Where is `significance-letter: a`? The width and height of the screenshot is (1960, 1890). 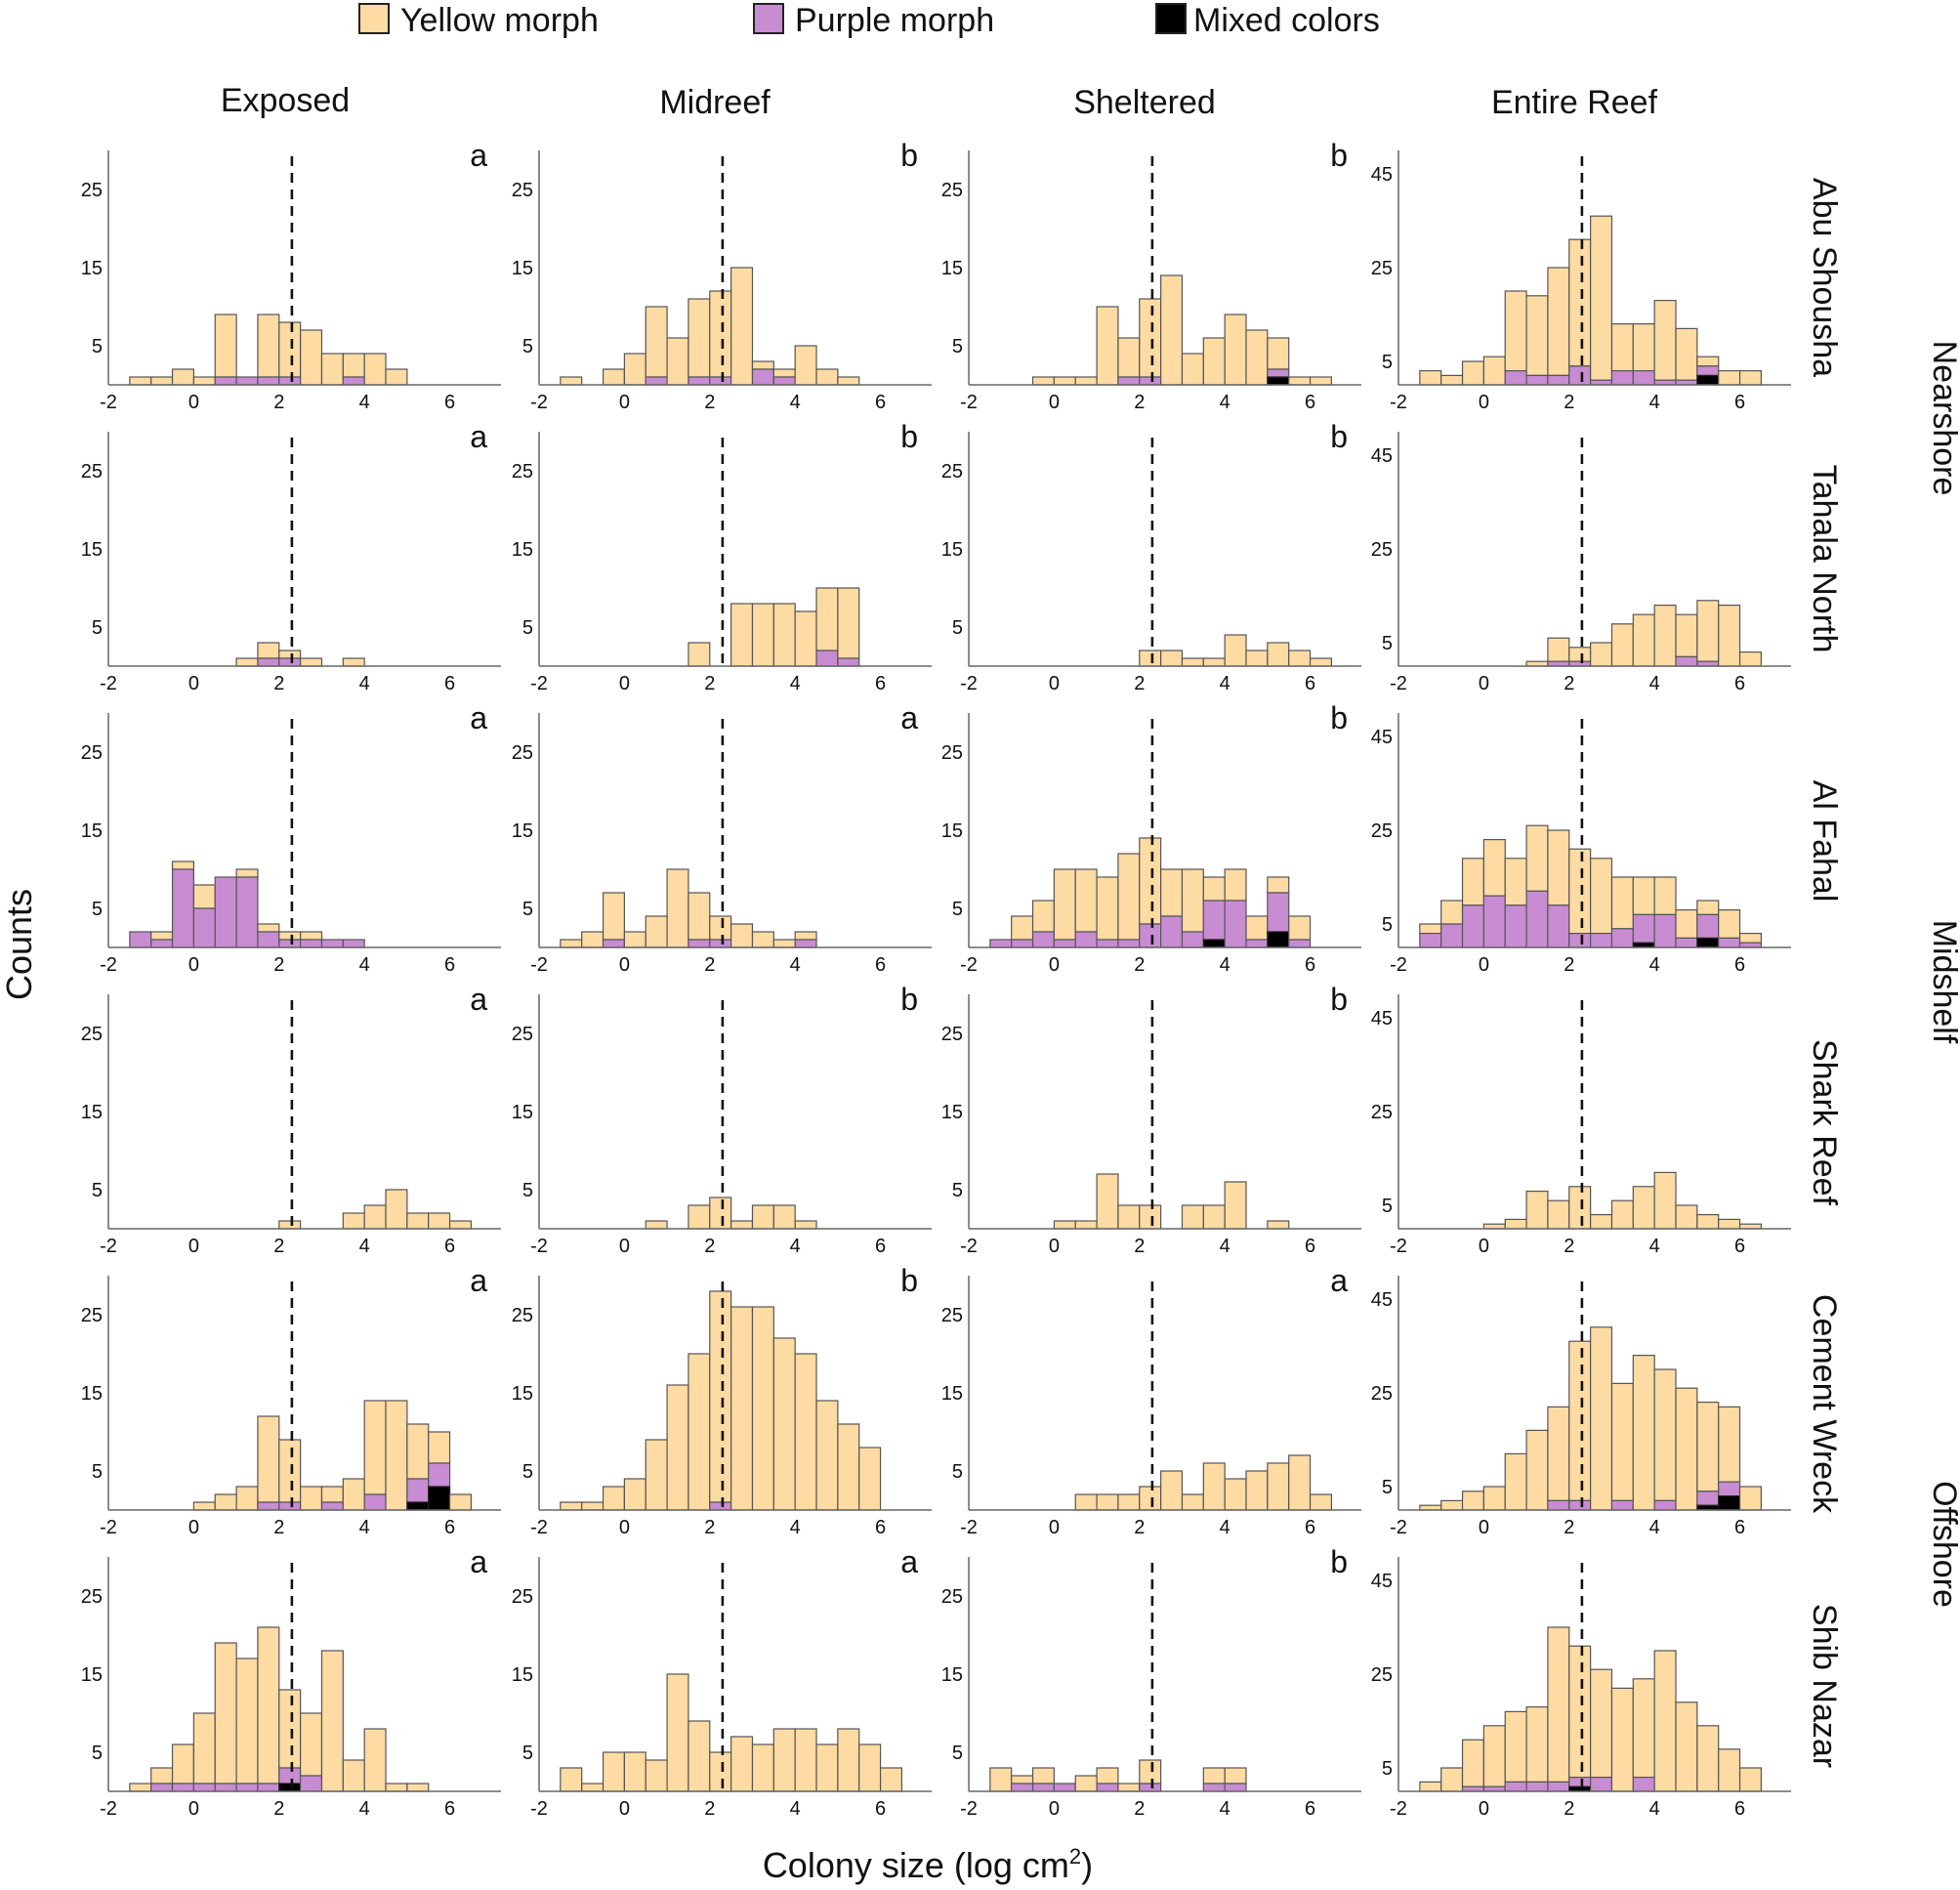
significance-letter: a is located at coordinates (478, 436).